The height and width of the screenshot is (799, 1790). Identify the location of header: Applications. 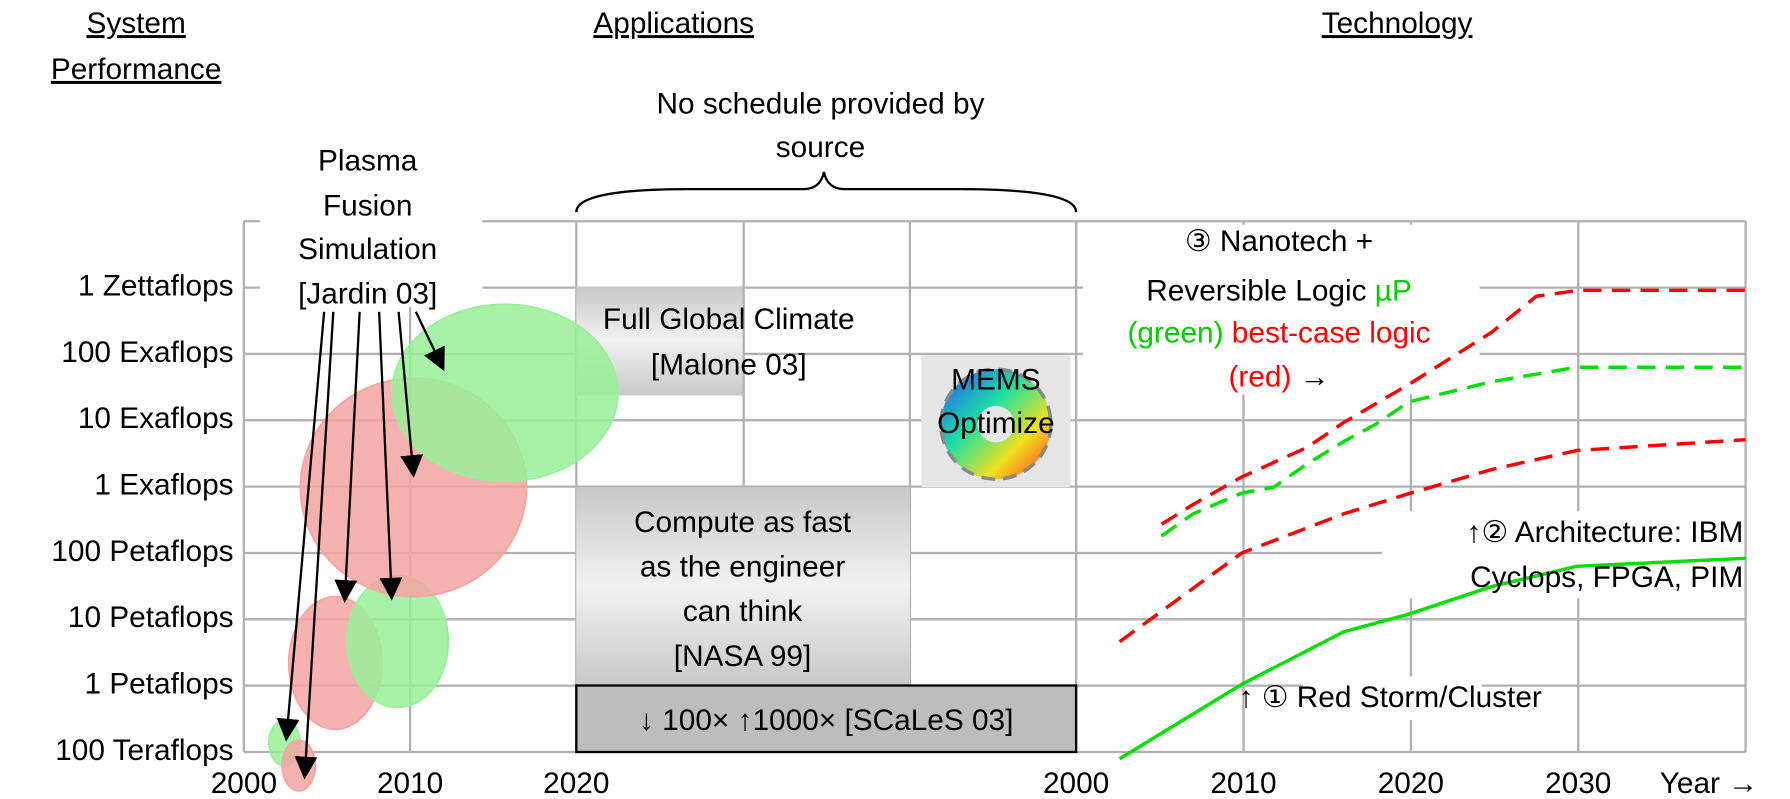
(673, 23).